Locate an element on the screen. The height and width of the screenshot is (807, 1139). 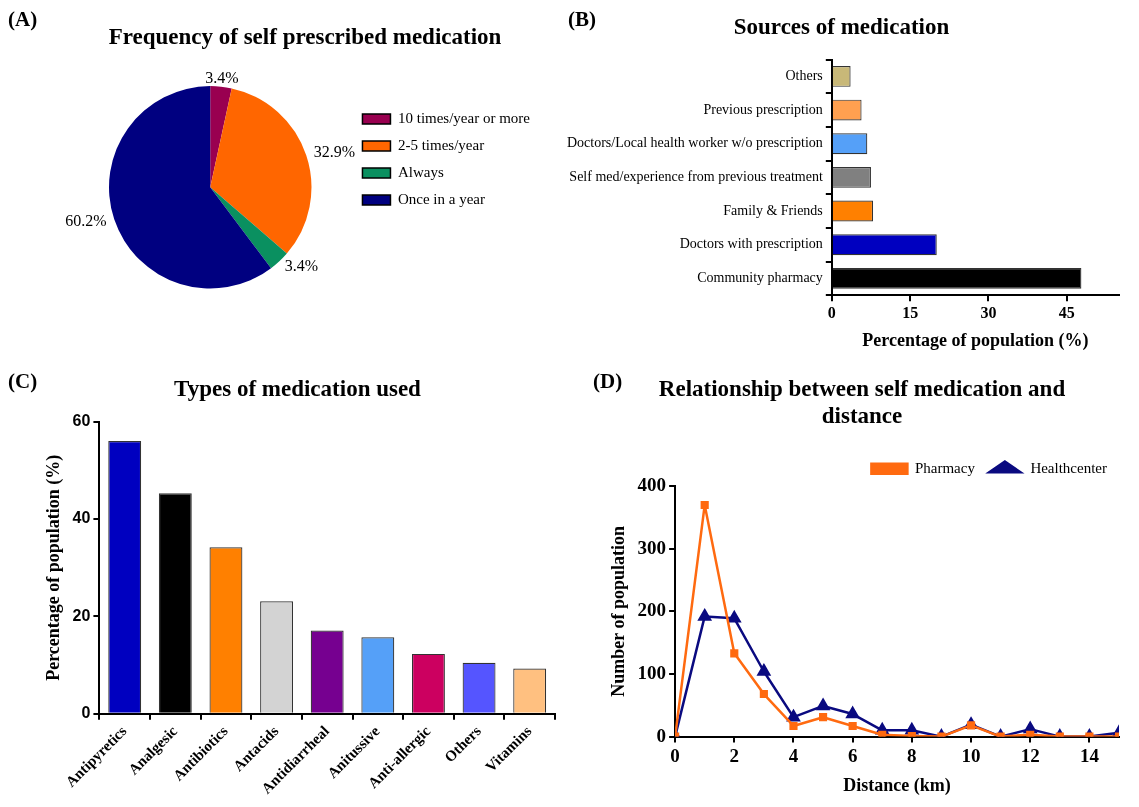
data-label: 60.2% is located at coordinates (86, 221).